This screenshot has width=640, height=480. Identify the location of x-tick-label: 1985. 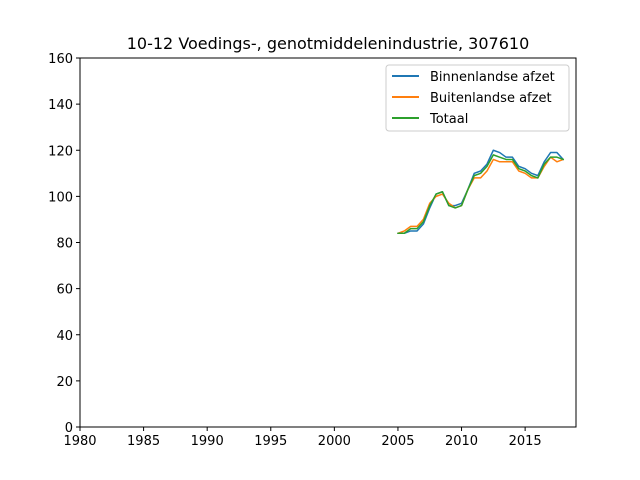
(143, 441).